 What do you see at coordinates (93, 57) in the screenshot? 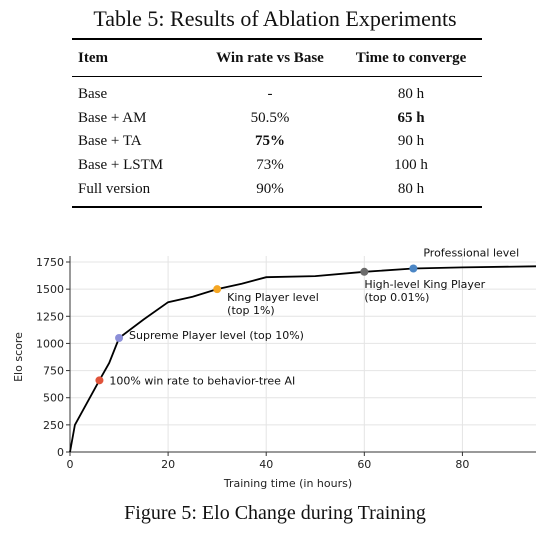
I see `header-item: Item` at bounding box center [93, 57].